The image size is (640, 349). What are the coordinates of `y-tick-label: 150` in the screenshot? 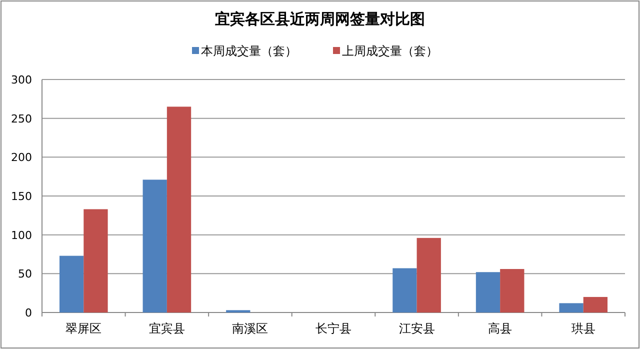 It's located at (21, 196).